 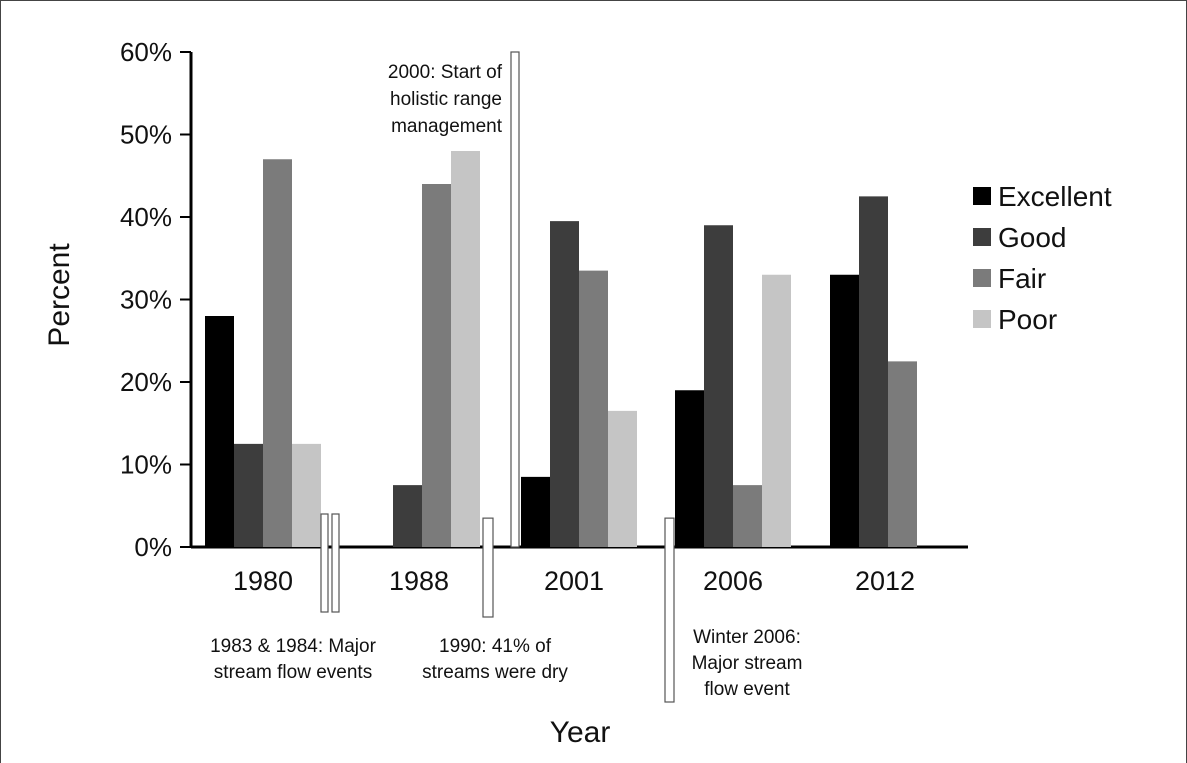 I want to click on event-marker-2000, so click(x=515, y=299).